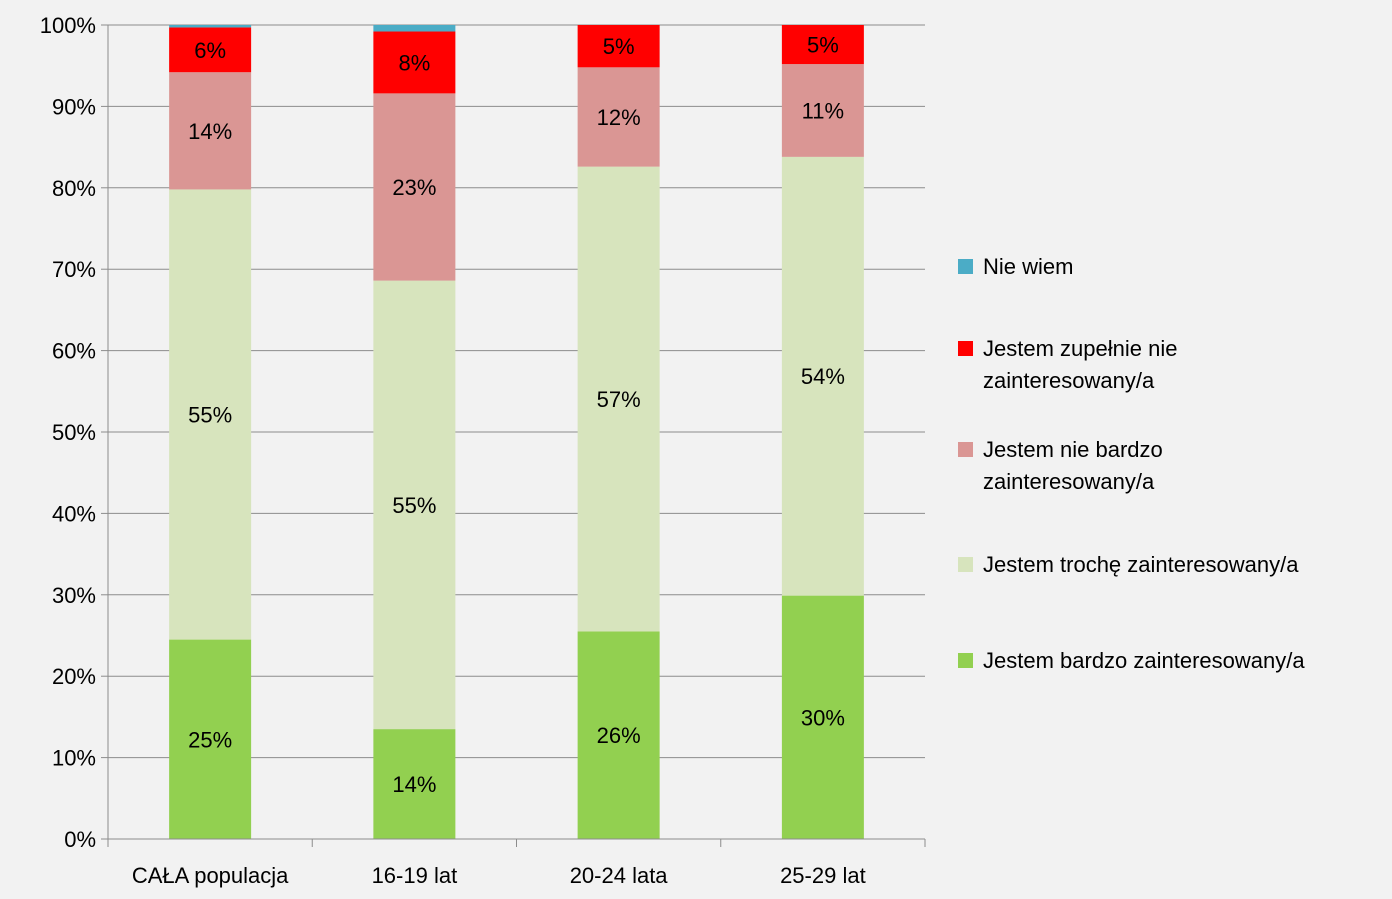 The height and width of the screenshot is (899, 1392). I want to click on data-label: 57%, so click(619, 399).